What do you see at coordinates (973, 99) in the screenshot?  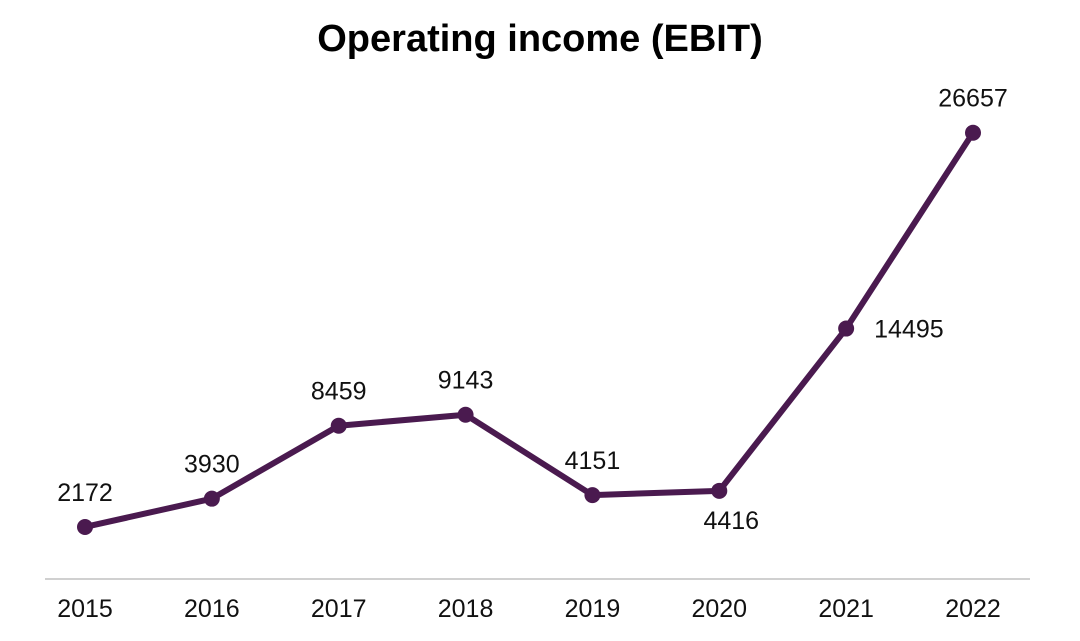 I see `data-label-2022: 26657` at bounding box center [973, 99].